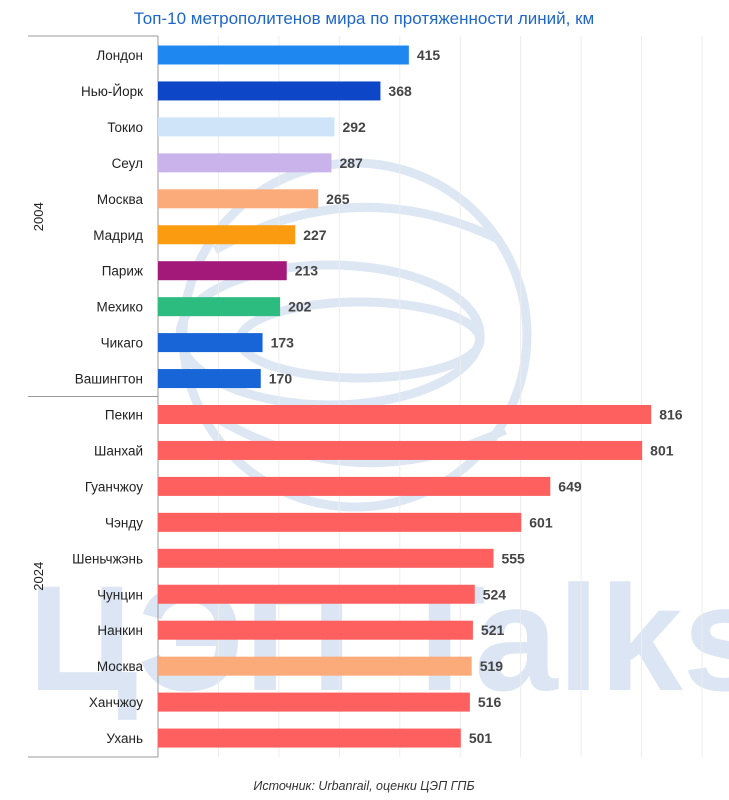 The image size is (729, 800). Describe the element at coordinates (127, 163) in the screenshot. I see `category-label: Сеул` at that location.